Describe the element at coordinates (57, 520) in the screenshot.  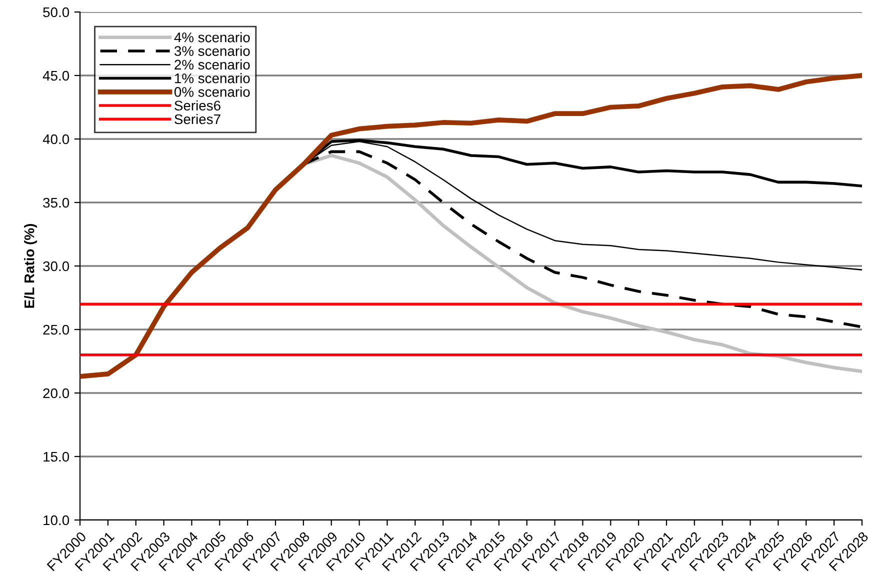
I see `y-tick-label: 10.0` at that location.